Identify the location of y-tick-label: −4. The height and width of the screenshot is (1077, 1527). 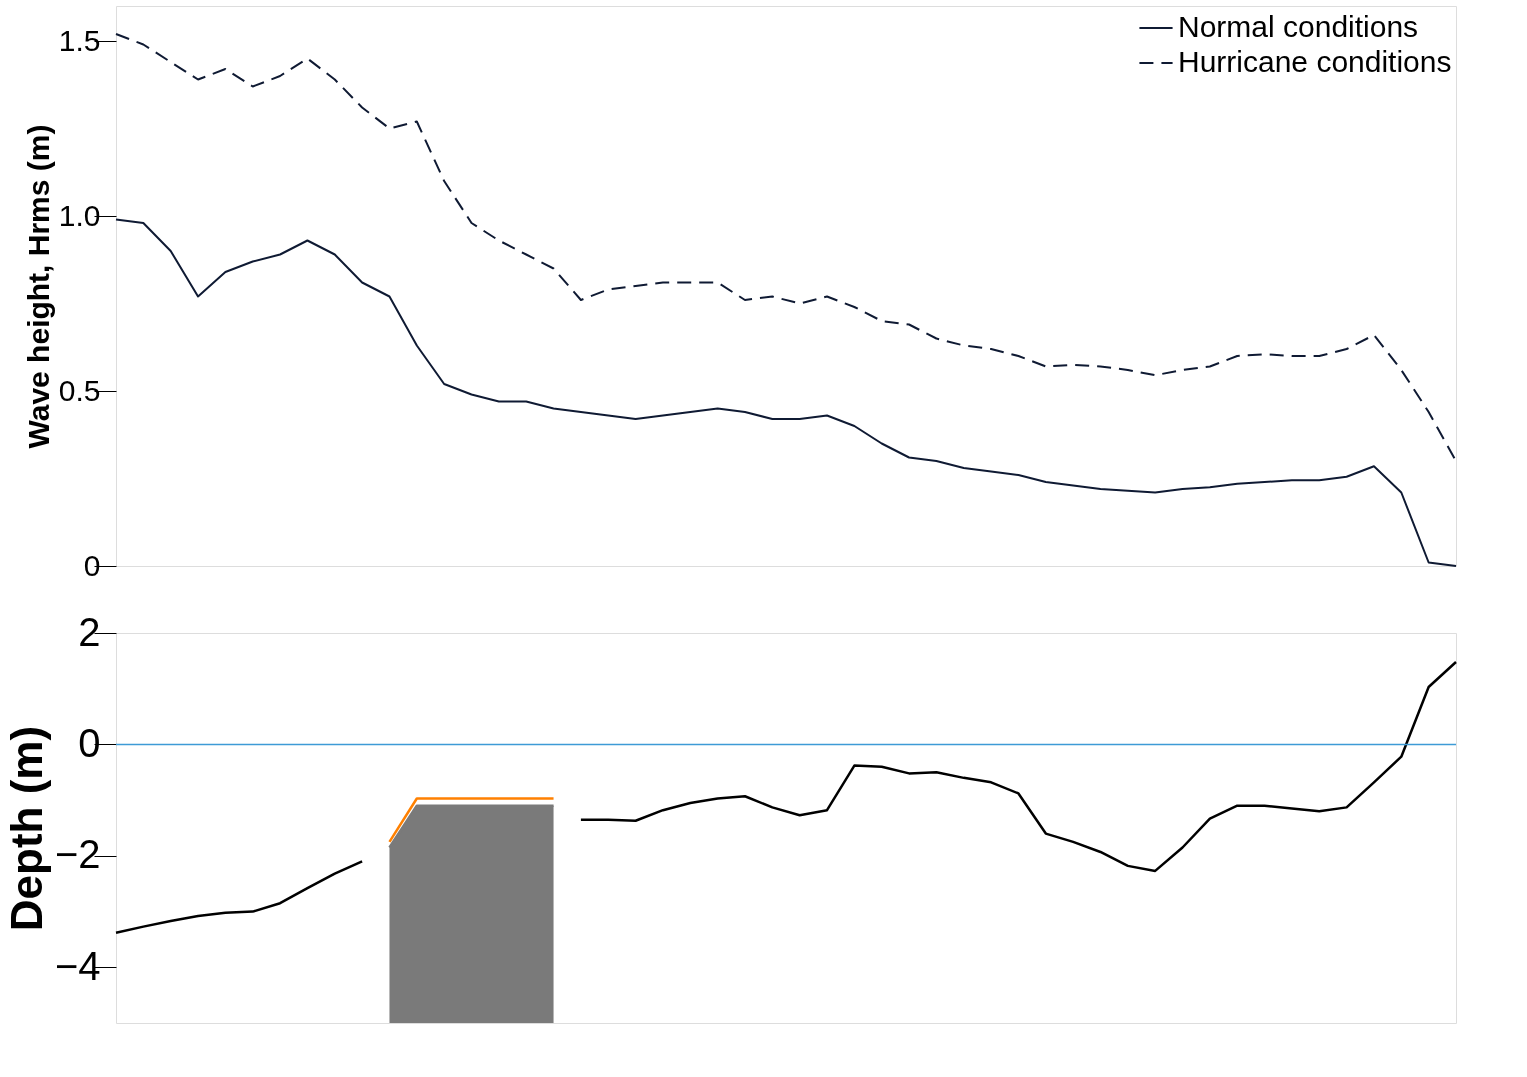
(77, 965).